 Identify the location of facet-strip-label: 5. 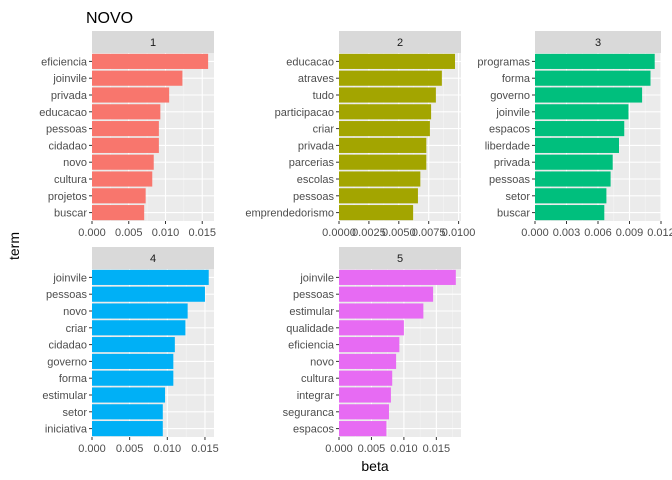
(400, 259).